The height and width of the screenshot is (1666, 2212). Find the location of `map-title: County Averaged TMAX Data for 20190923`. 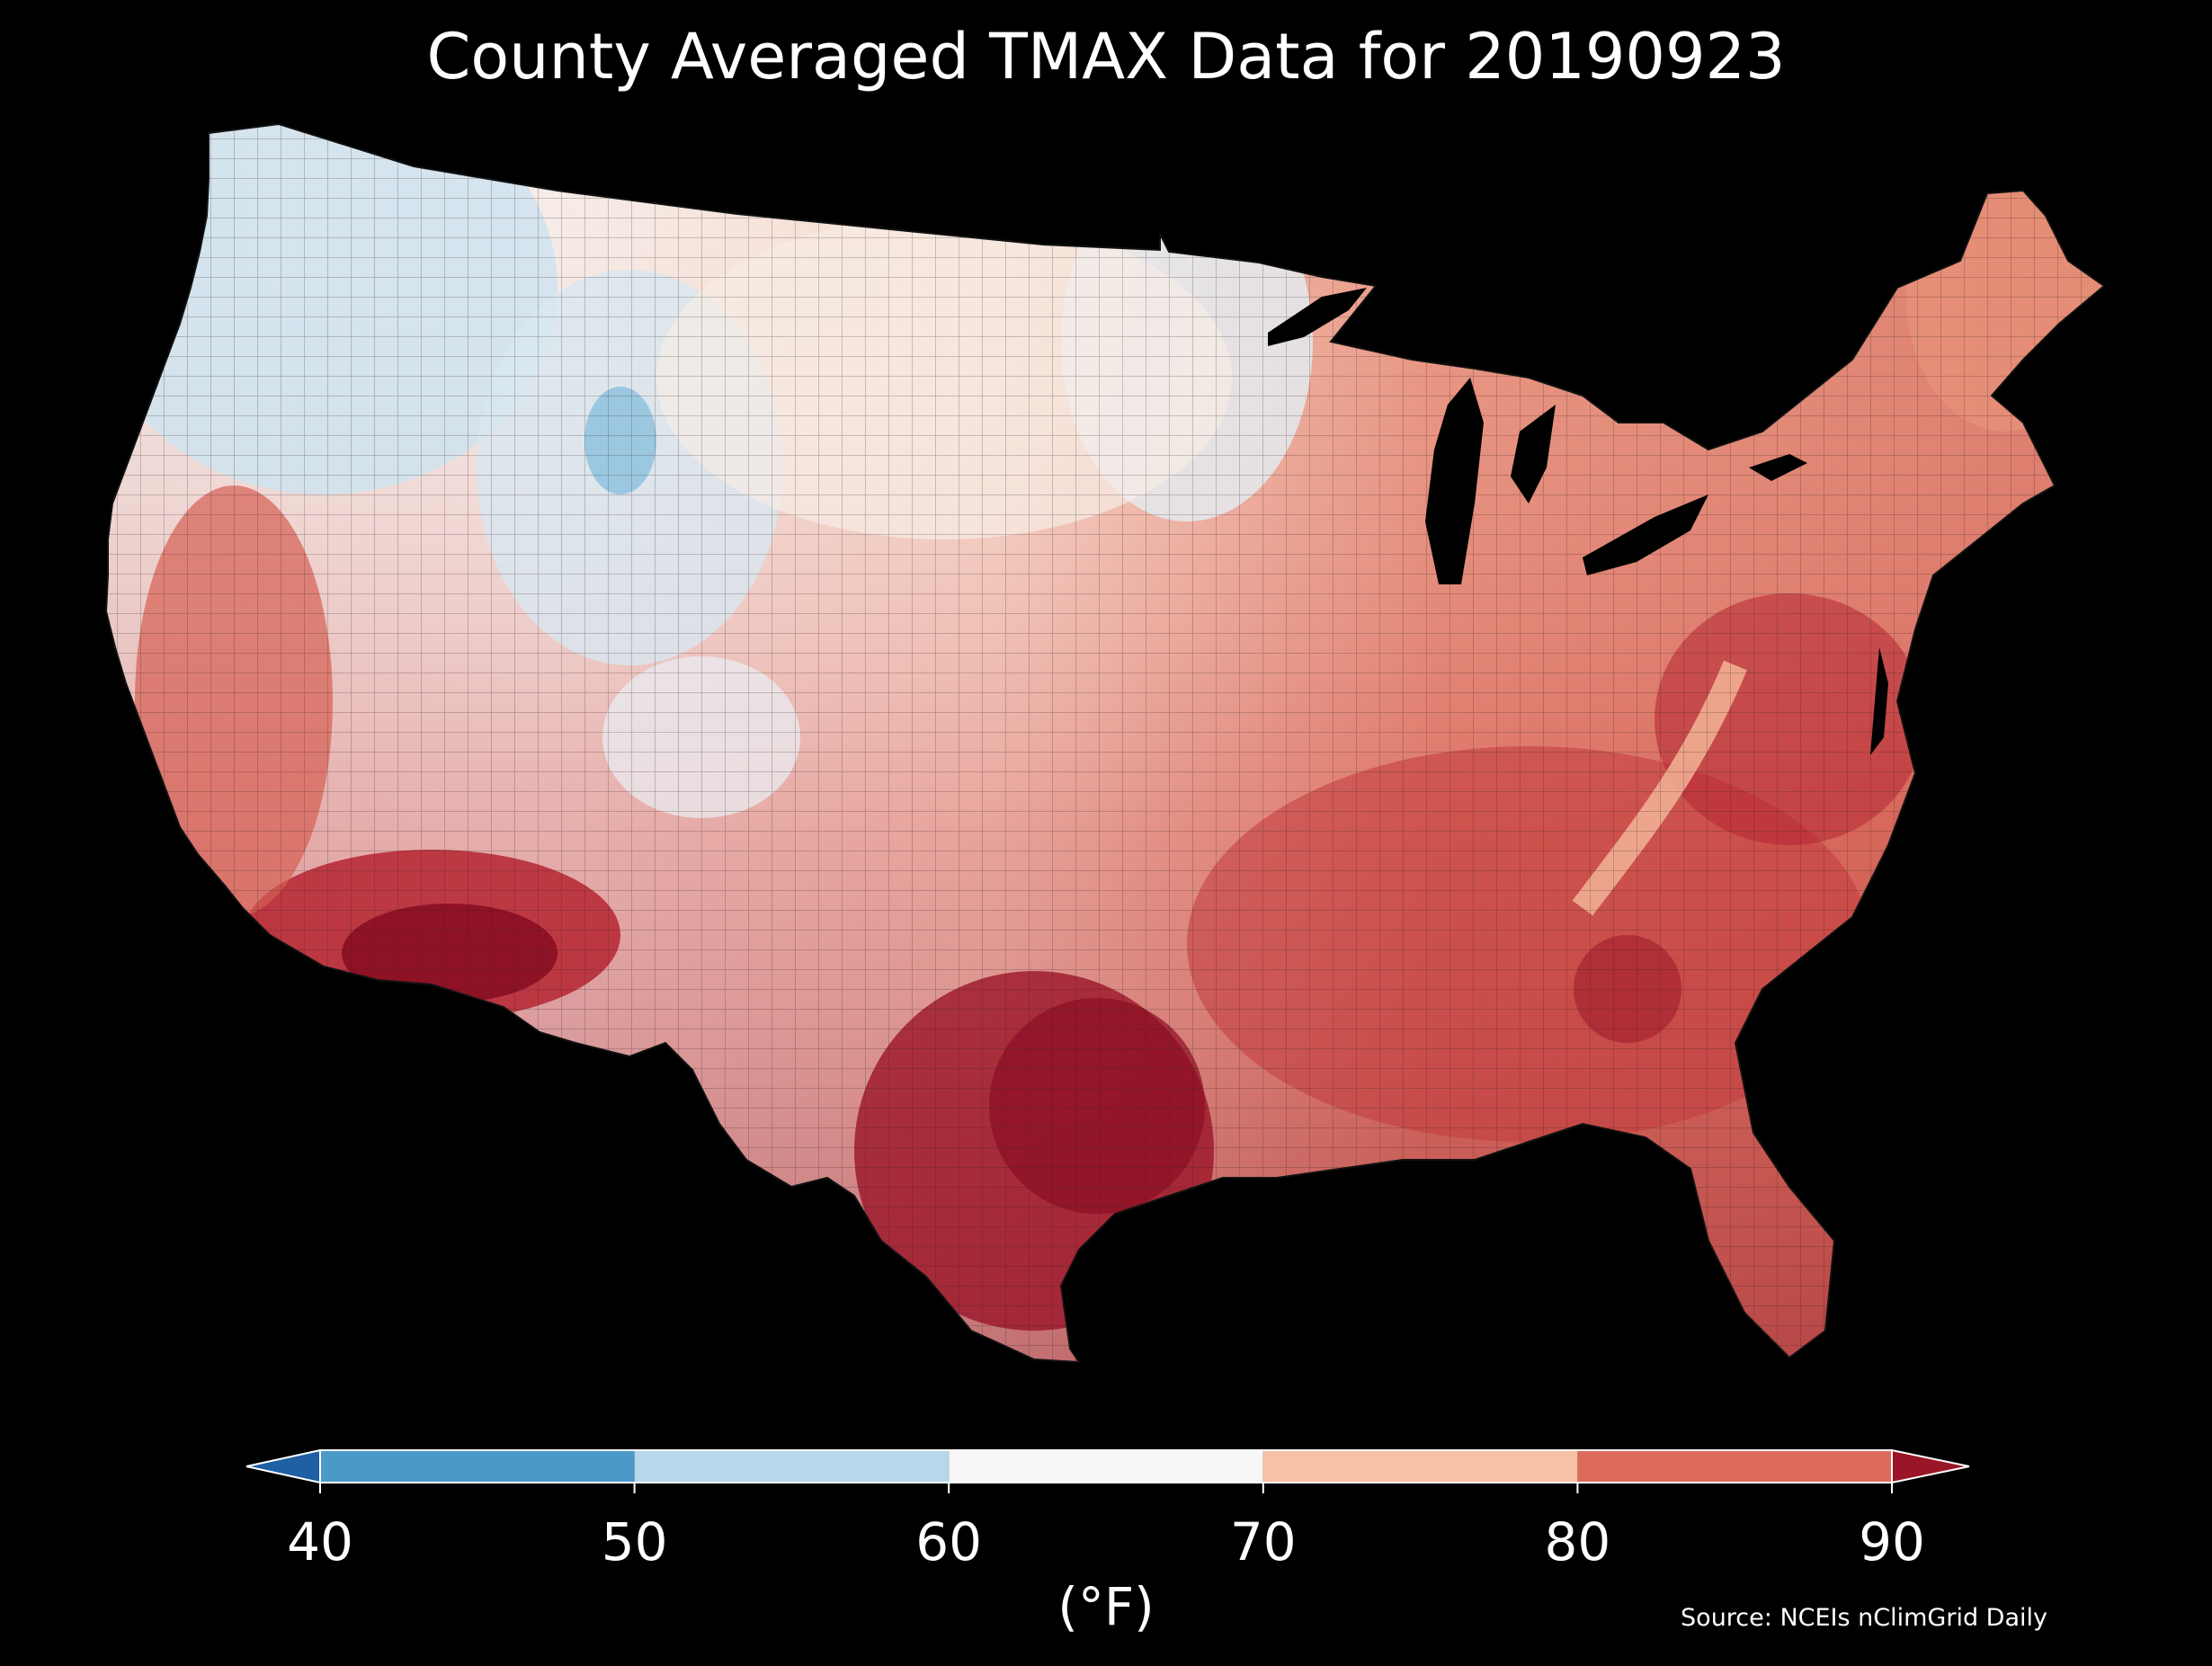

map-title: County Averaged TMAX Data for 20190923 is located at coordinates (1106, 57).